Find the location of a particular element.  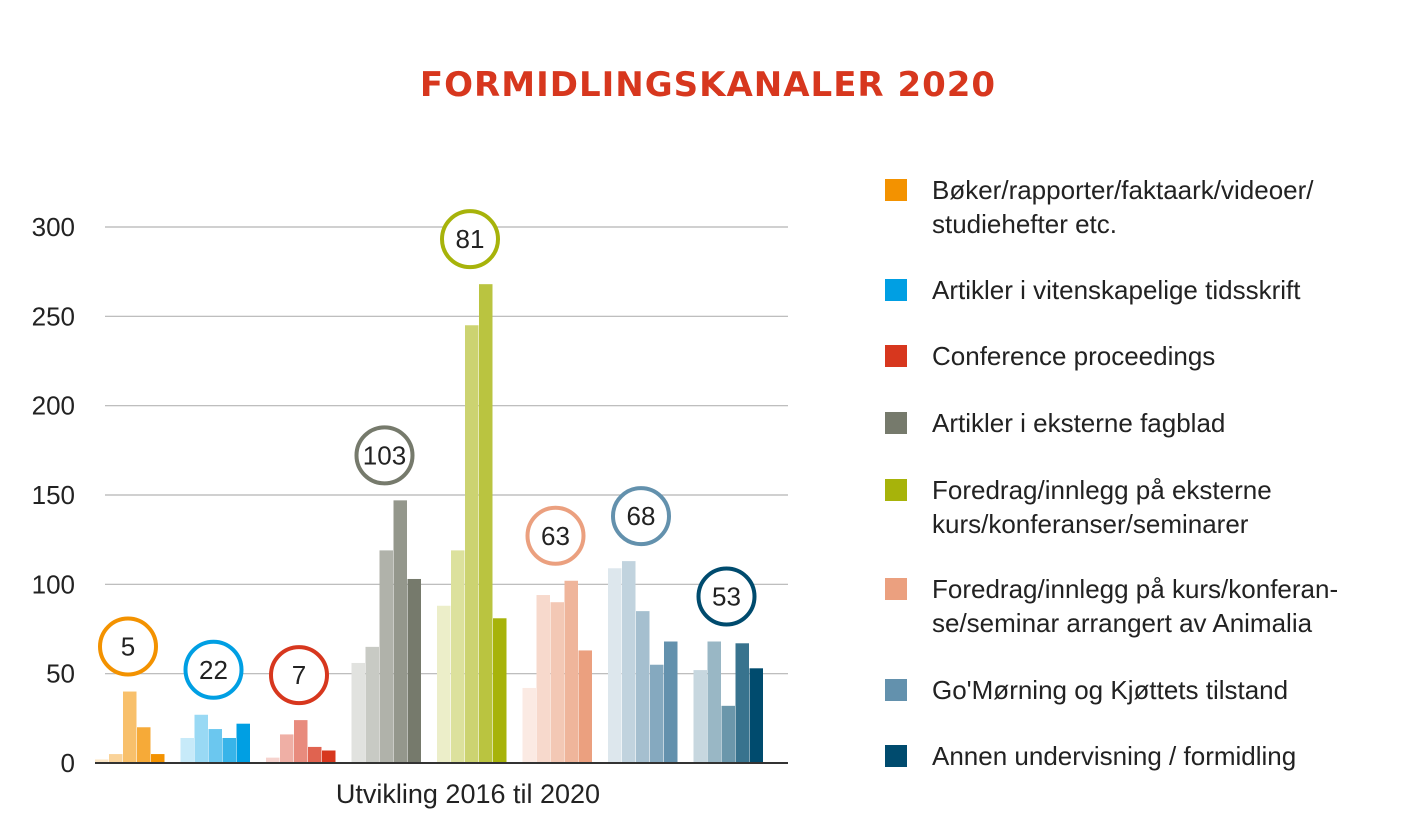

chart-title: FORMIDLINGSKANALER 2020 is located at coordinates (708, 85).